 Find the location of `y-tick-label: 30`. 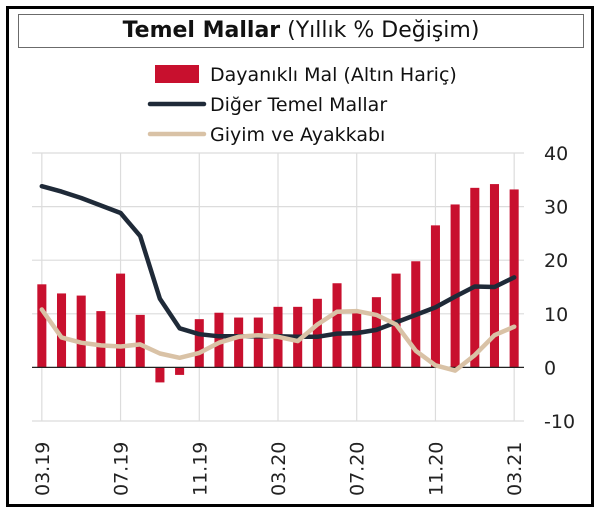

y-tick-label: 30 is located at coordinates (556, 208).